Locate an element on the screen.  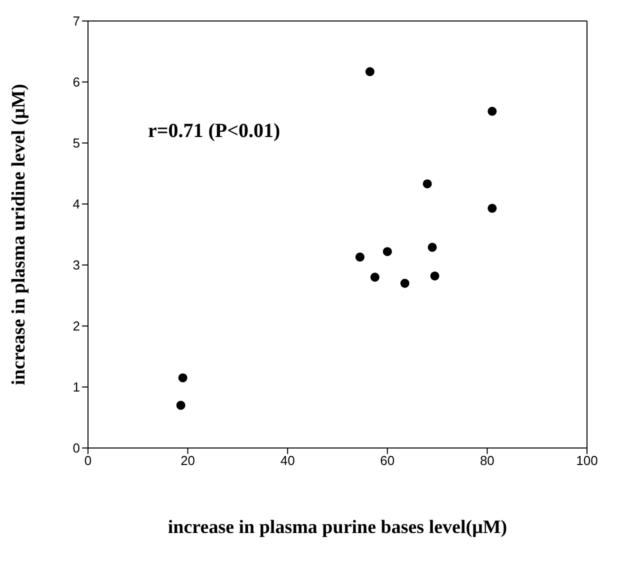
y-tick-label: 1 is located at coordinates (76, 387).